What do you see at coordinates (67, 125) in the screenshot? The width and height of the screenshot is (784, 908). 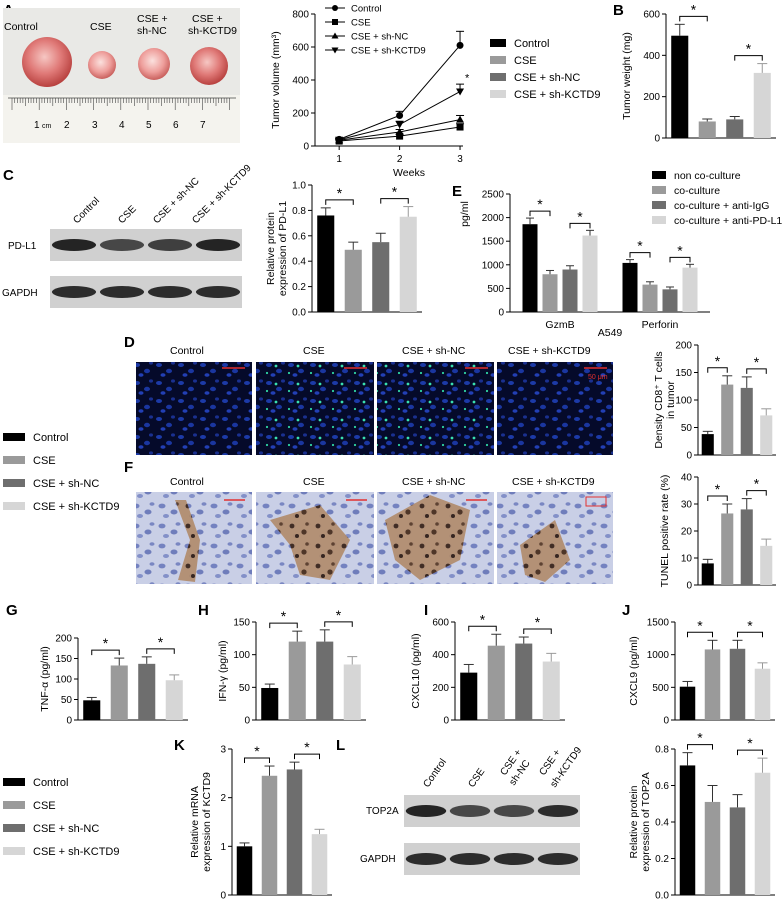 I see `ruler-num-2: 2` at bounding box center [67, 125].